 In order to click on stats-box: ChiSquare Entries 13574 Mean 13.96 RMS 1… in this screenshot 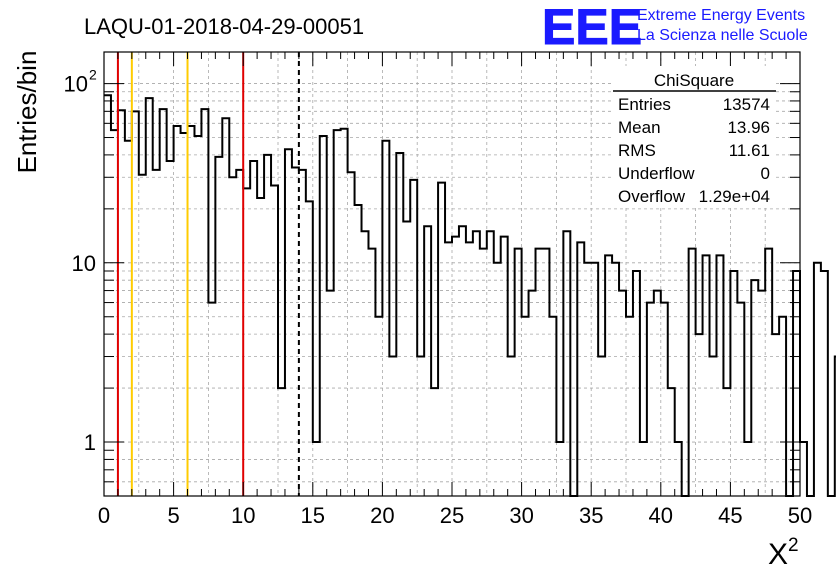, I will do `click(694, 137)`.